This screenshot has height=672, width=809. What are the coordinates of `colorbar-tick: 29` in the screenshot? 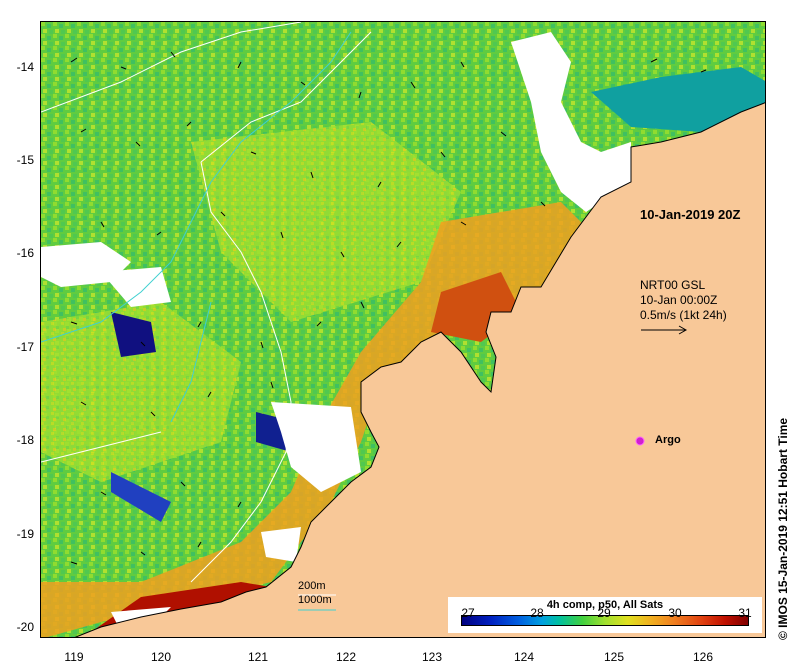 It's located at (604, 613).